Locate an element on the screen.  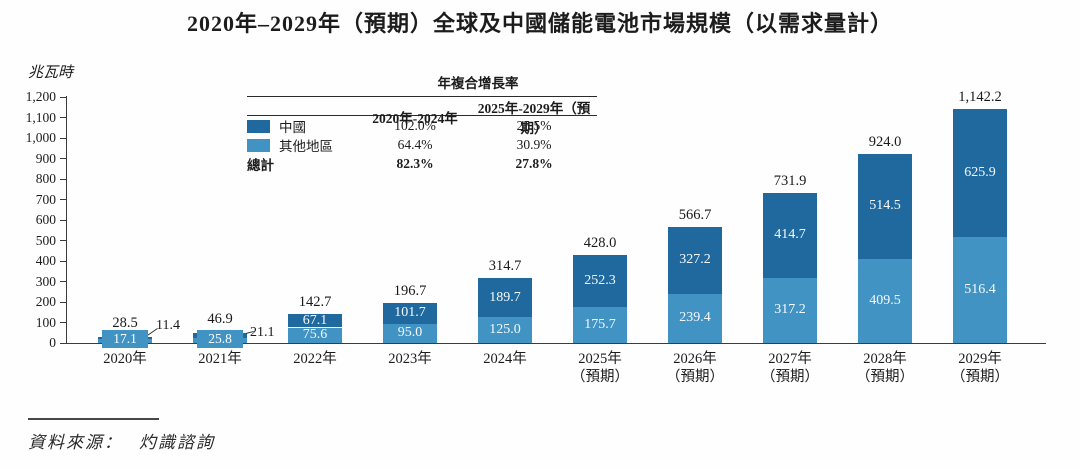
cagr-table-rule-mid is located at coordinates (422, 115).